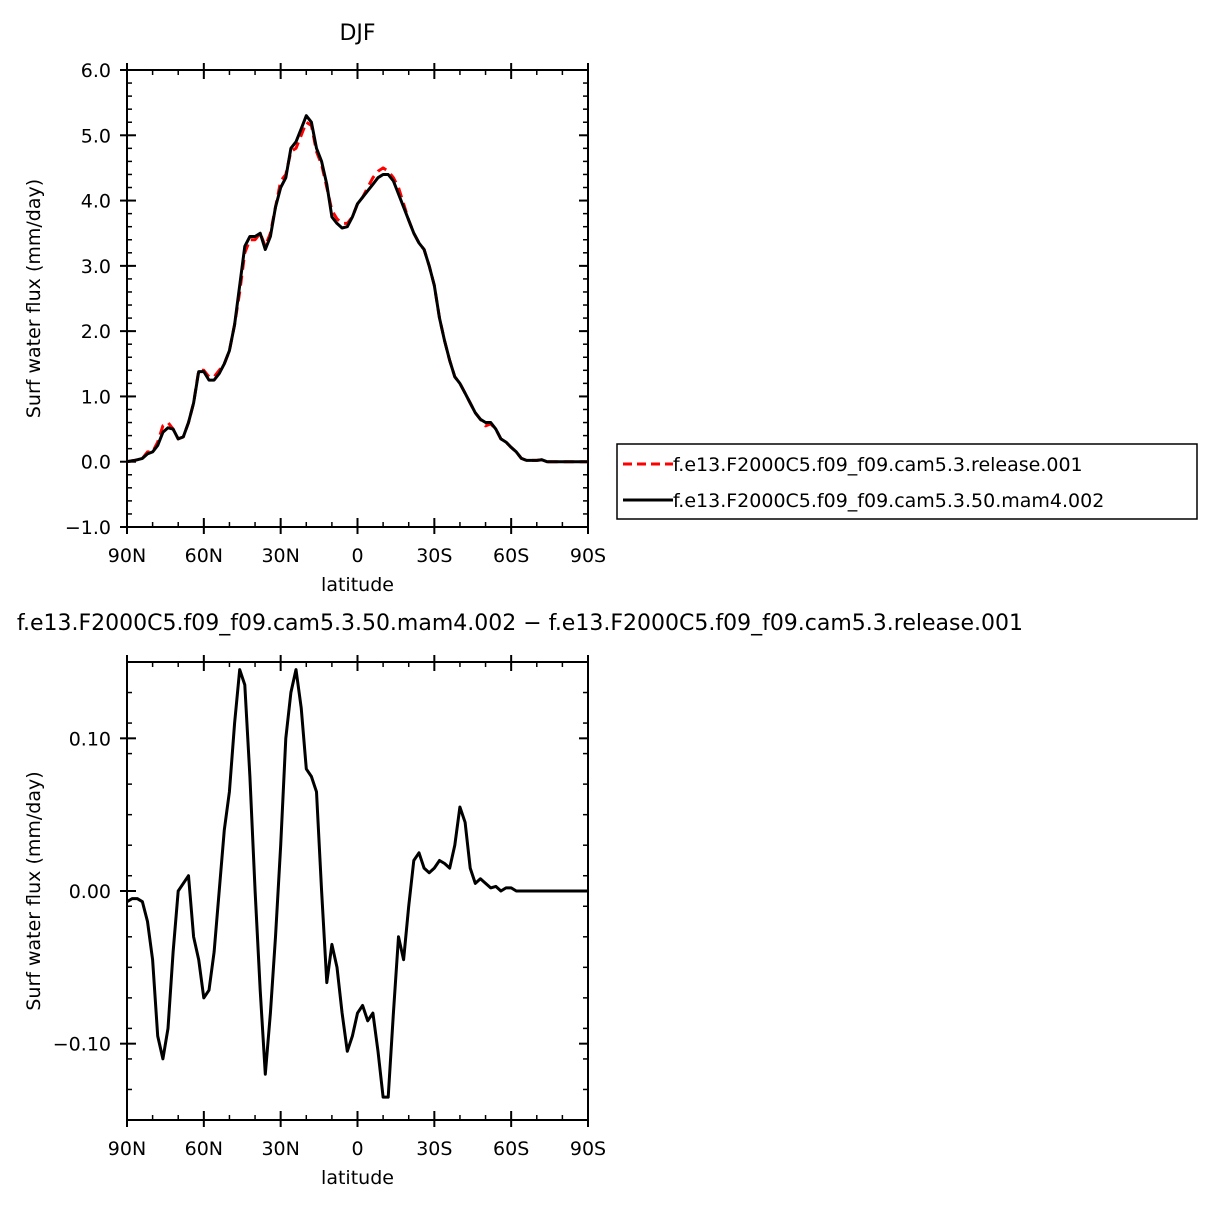 The height and width of the screenshot is (1213, 1216). Describe the element at coordinates (96, 463) in the screenshot. I see `y-tick-label: 0.0` at that location.